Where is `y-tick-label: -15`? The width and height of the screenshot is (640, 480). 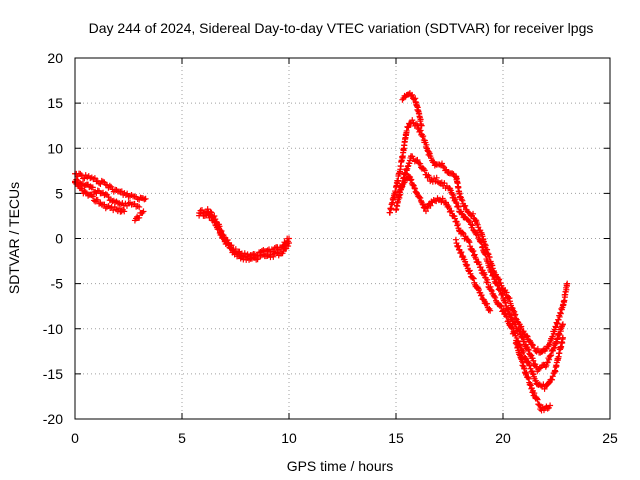 y-tick-label: -15 is located at coordinates (53, 374).